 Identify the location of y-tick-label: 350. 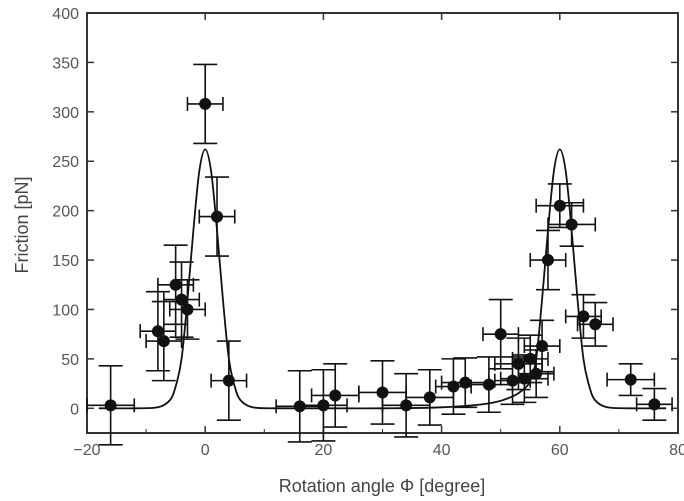
(65, 63).